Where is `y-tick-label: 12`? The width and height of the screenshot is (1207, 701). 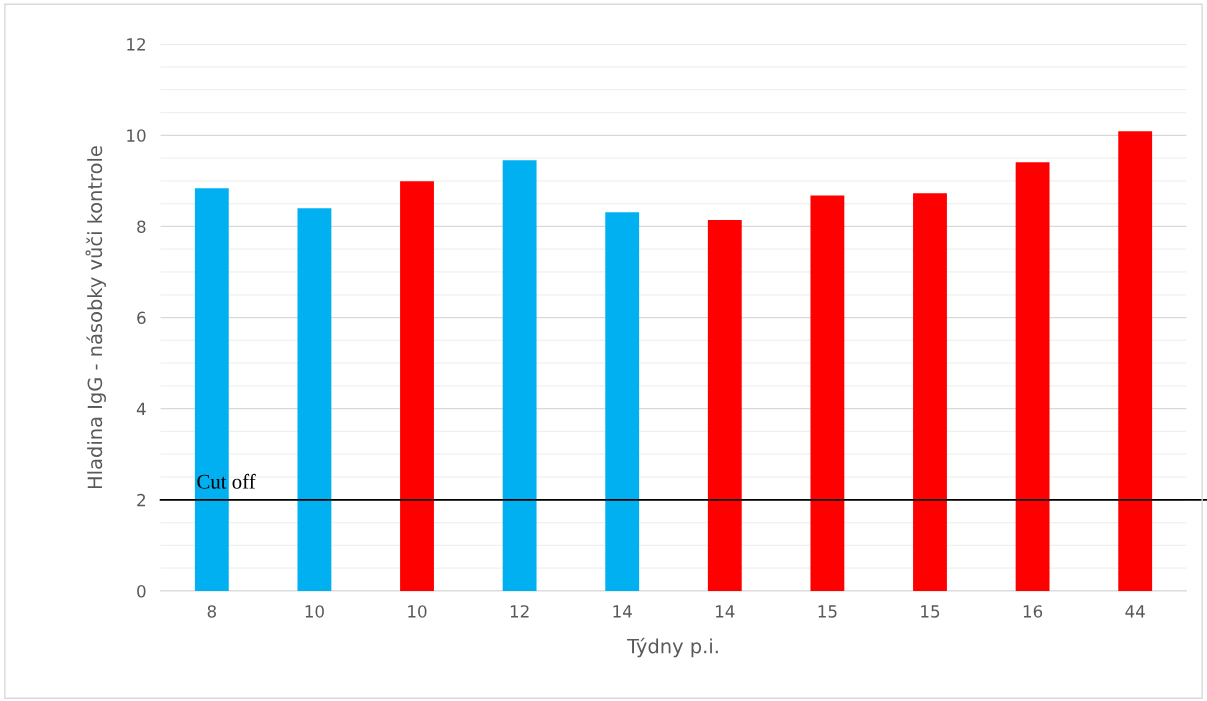
y-tick-label: 12 is located at coordinates (136, 44).